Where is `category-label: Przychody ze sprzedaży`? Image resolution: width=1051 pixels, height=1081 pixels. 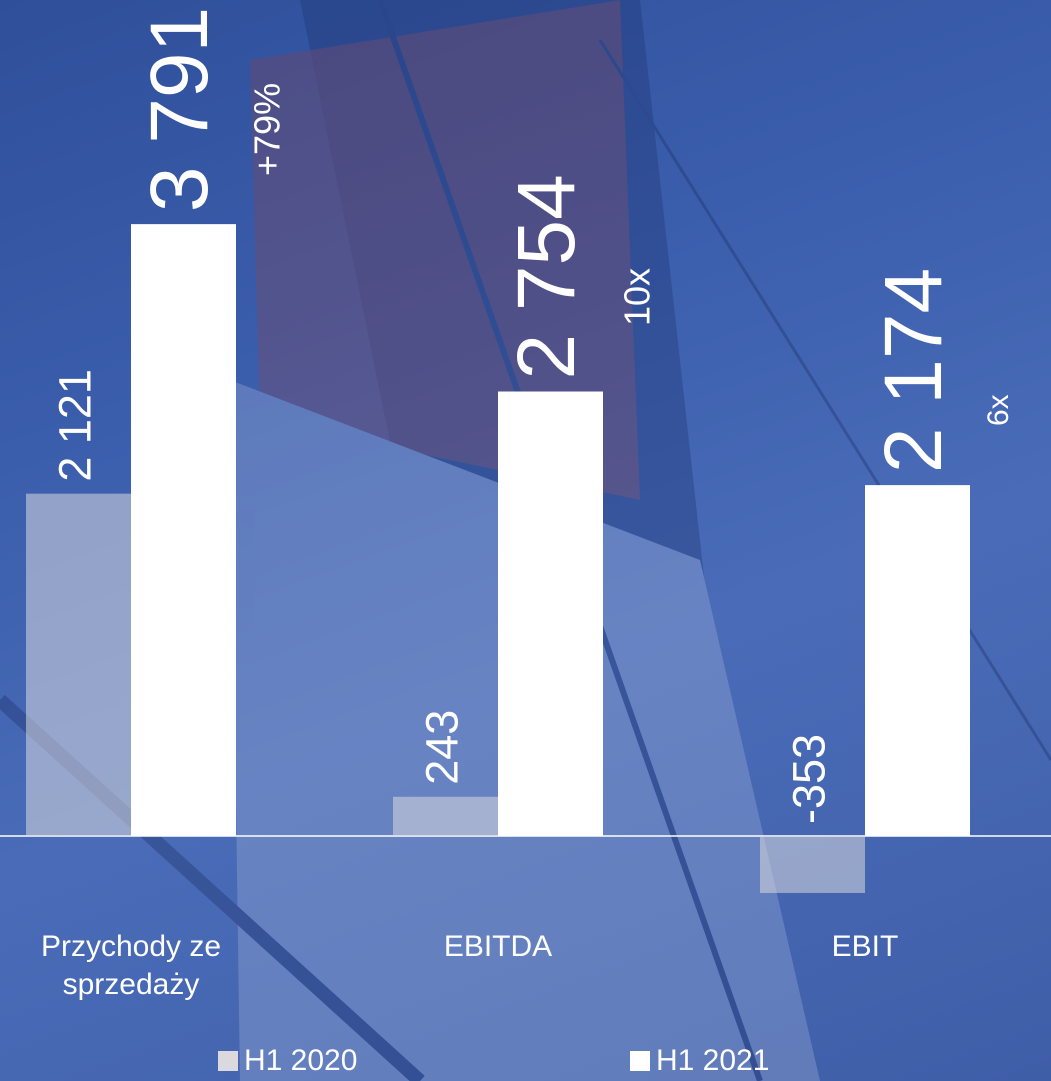 category-label: Przychody ze sprzedaży is located at coordinates (131, 965).